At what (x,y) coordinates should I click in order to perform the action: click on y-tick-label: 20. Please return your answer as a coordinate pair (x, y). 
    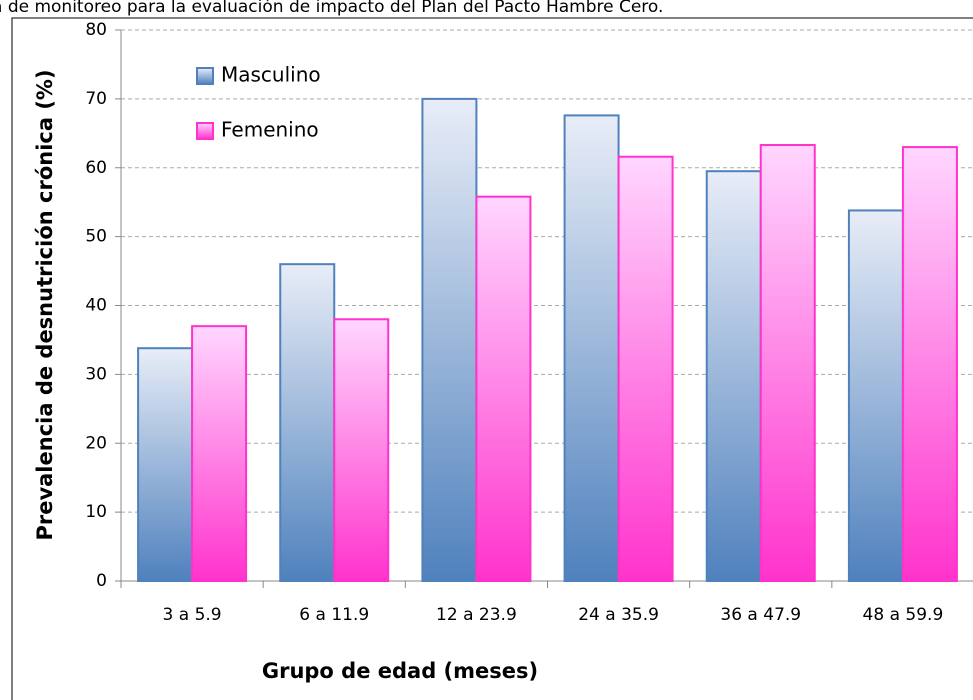
    Looking at the image, I should click on (96, 443).